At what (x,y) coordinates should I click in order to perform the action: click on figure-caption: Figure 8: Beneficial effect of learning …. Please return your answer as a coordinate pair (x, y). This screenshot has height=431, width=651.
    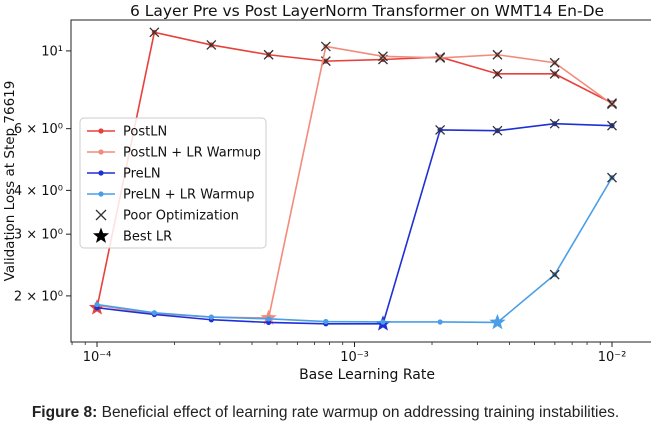
    Looking at the image, I should click on (325, 413).